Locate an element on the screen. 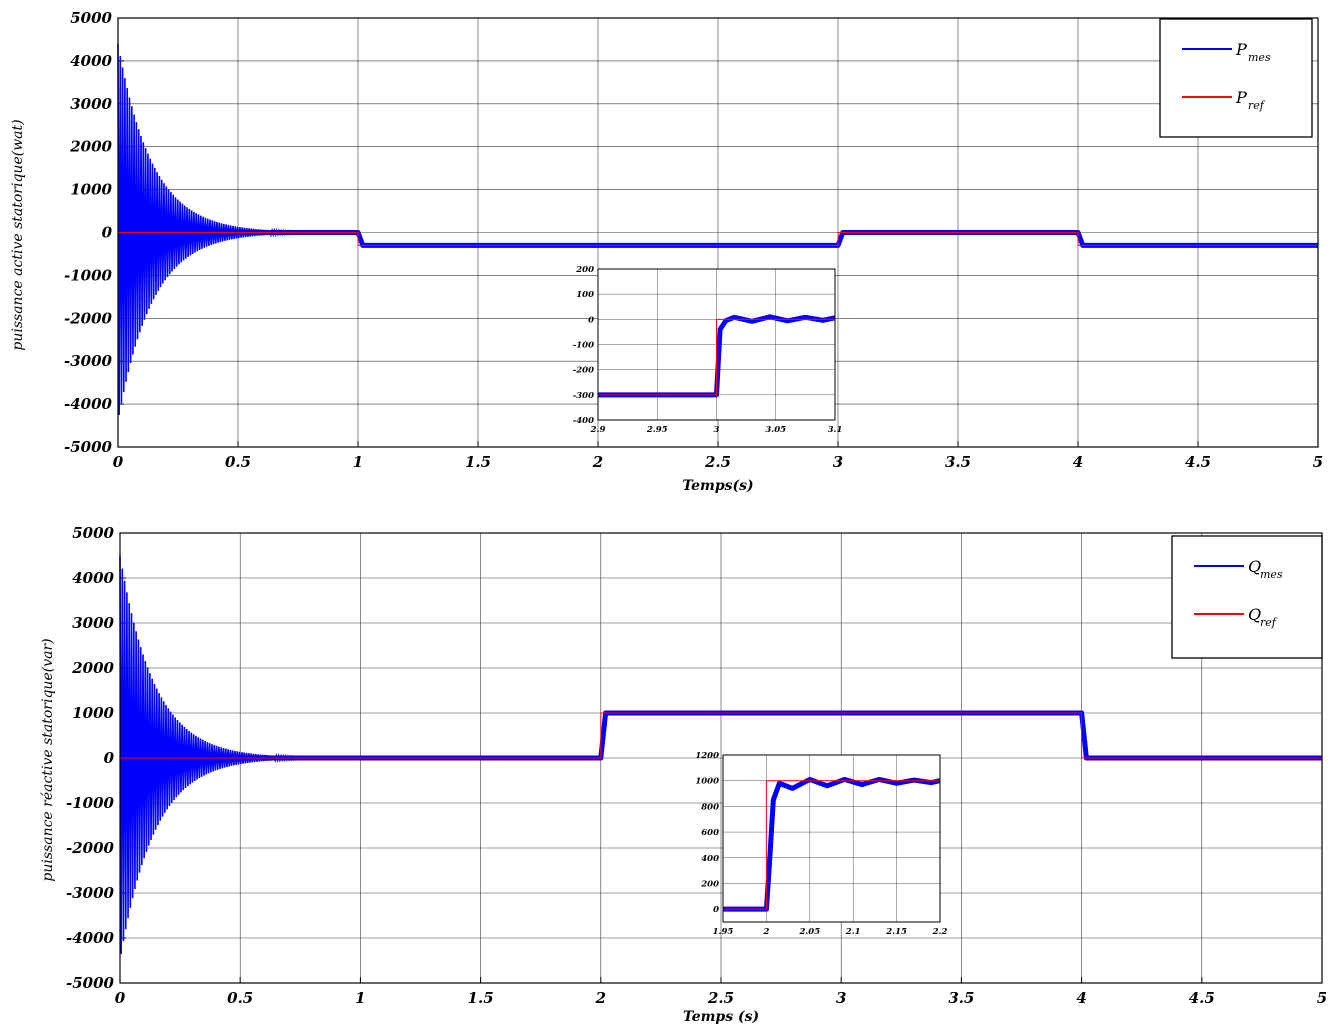  inset-x-tick-label: 1.95 is located at coordinates (723, 932).